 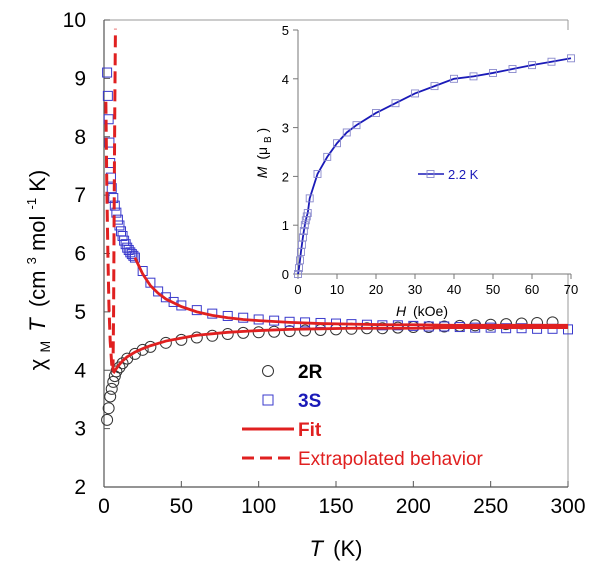 I want to click on inset-y-axis-close: ), so click(x=262, y=130).